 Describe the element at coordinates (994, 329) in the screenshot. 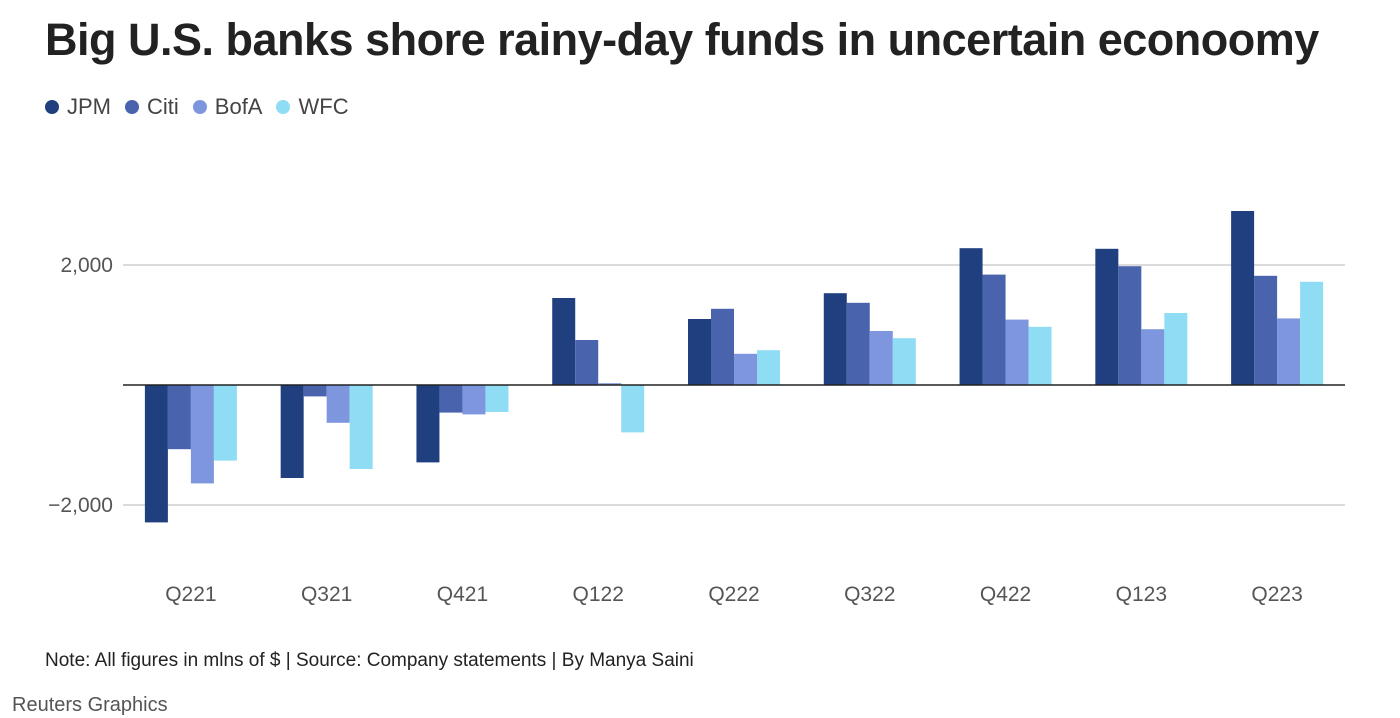

I see `bar-citi-q422` at that location.